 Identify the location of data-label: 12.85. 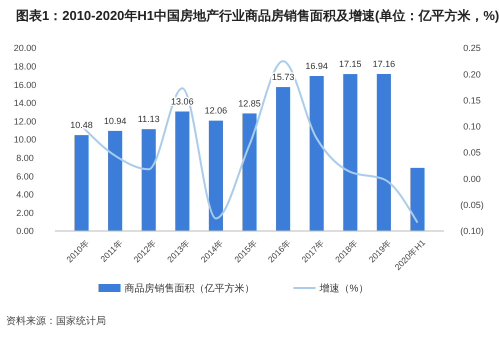
(249, 103).